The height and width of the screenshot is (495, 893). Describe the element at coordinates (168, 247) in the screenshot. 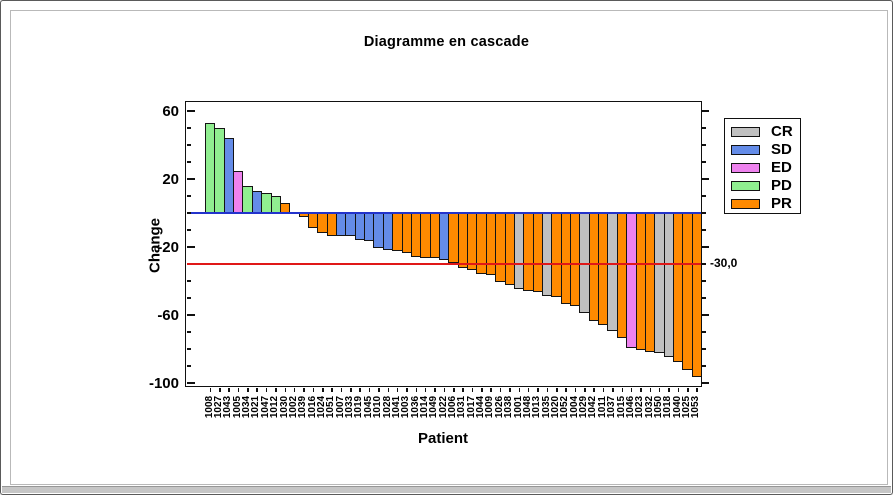

I see `y-tick-label: -20` at that location.